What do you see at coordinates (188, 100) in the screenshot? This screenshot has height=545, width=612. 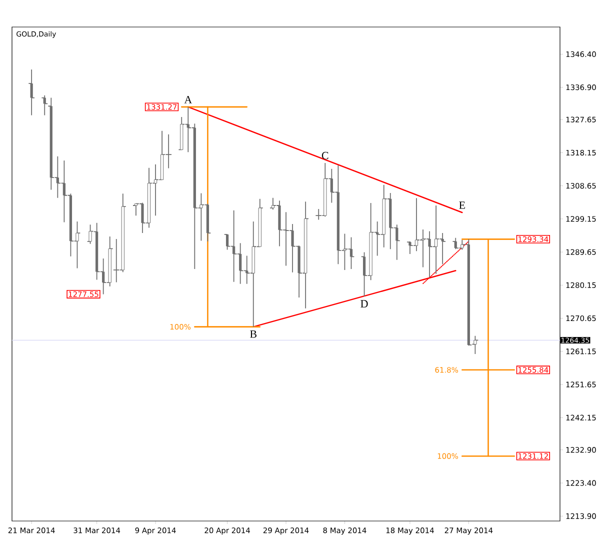 I see `annotation: A` at bounding box center [188, 100].